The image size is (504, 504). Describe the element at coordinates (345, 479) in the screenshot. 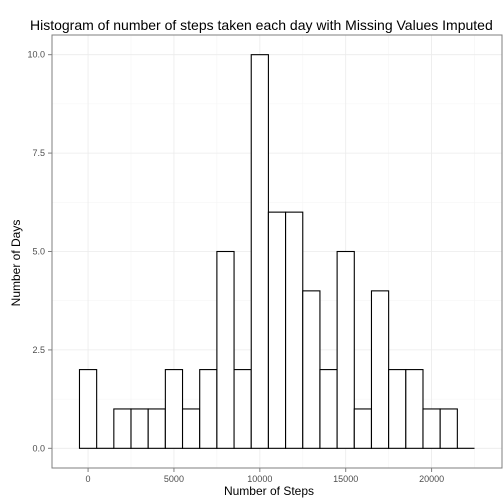

I see `x-tick-label: 15000` at that location.